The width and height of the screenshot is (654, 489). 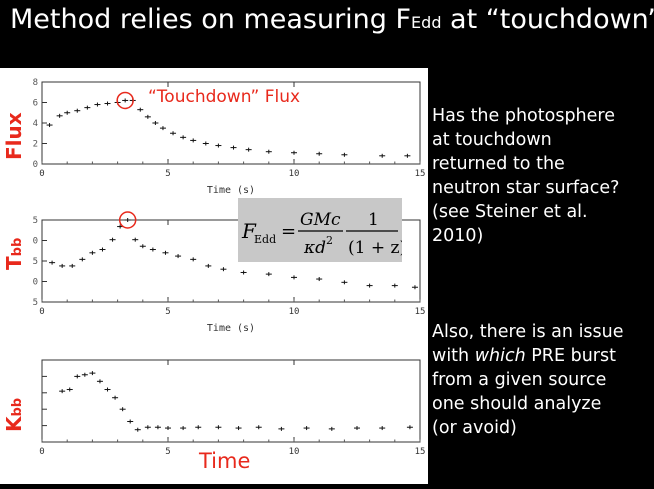 I want to click on issue-line: with which PRE burst, so click(x=524, y=356).